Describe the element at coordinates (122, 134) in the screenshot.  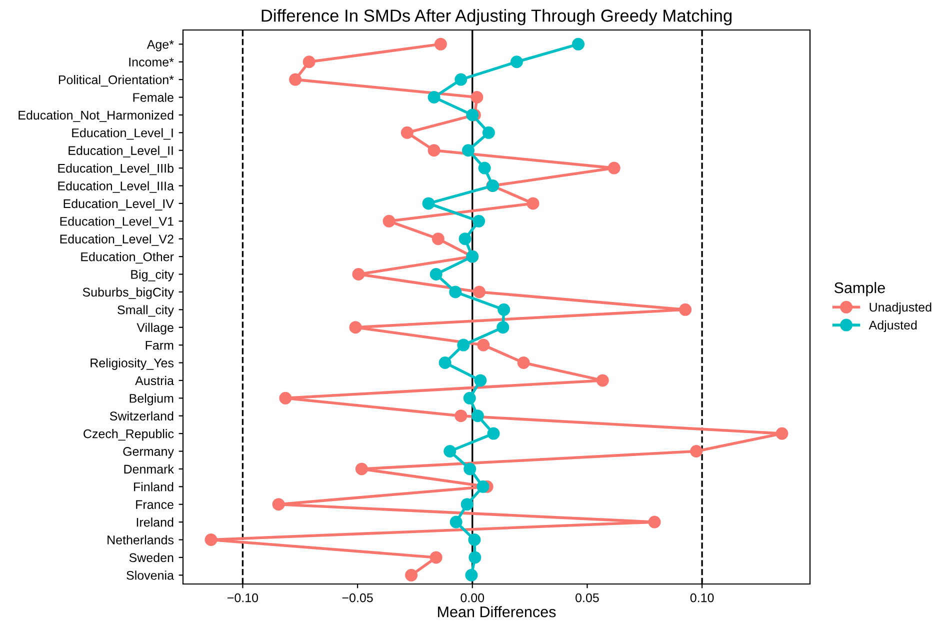
I see `y-tick-label: Education_Level_I` at that location.